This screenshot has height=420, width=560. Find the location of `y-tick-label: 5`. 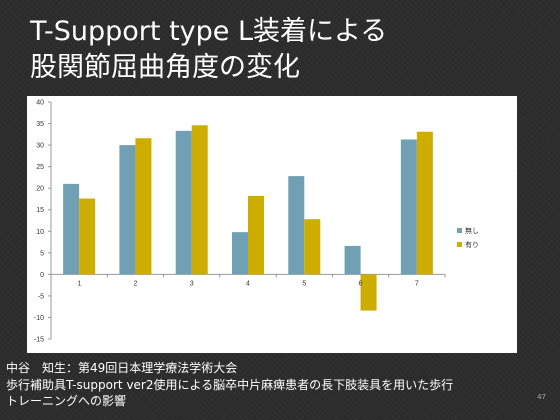

y-tick-label: 5 is located at coordinates (42, 253).